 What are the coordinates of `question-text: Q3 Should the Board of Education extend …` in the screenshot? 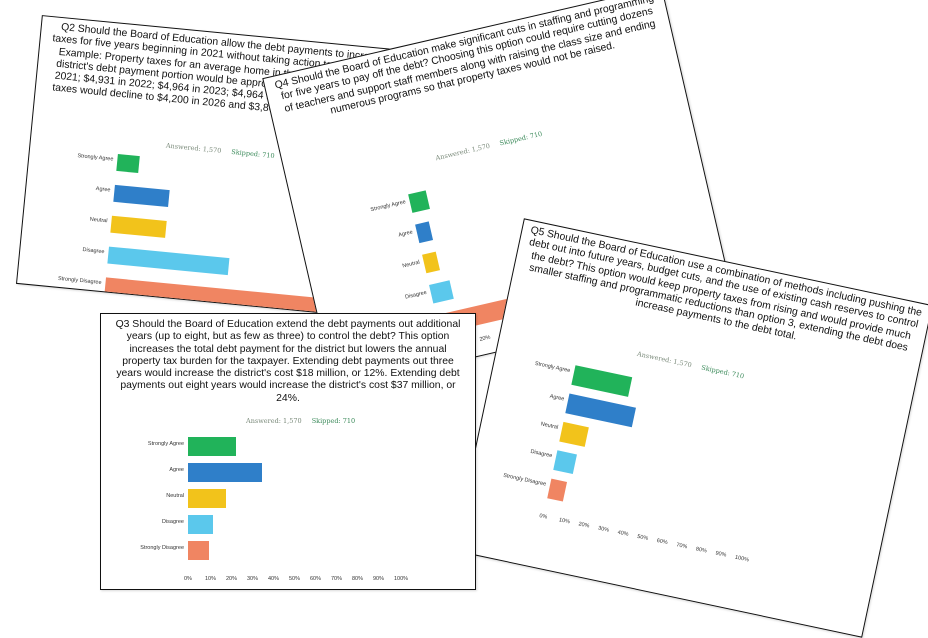 It's located at (288, 361).